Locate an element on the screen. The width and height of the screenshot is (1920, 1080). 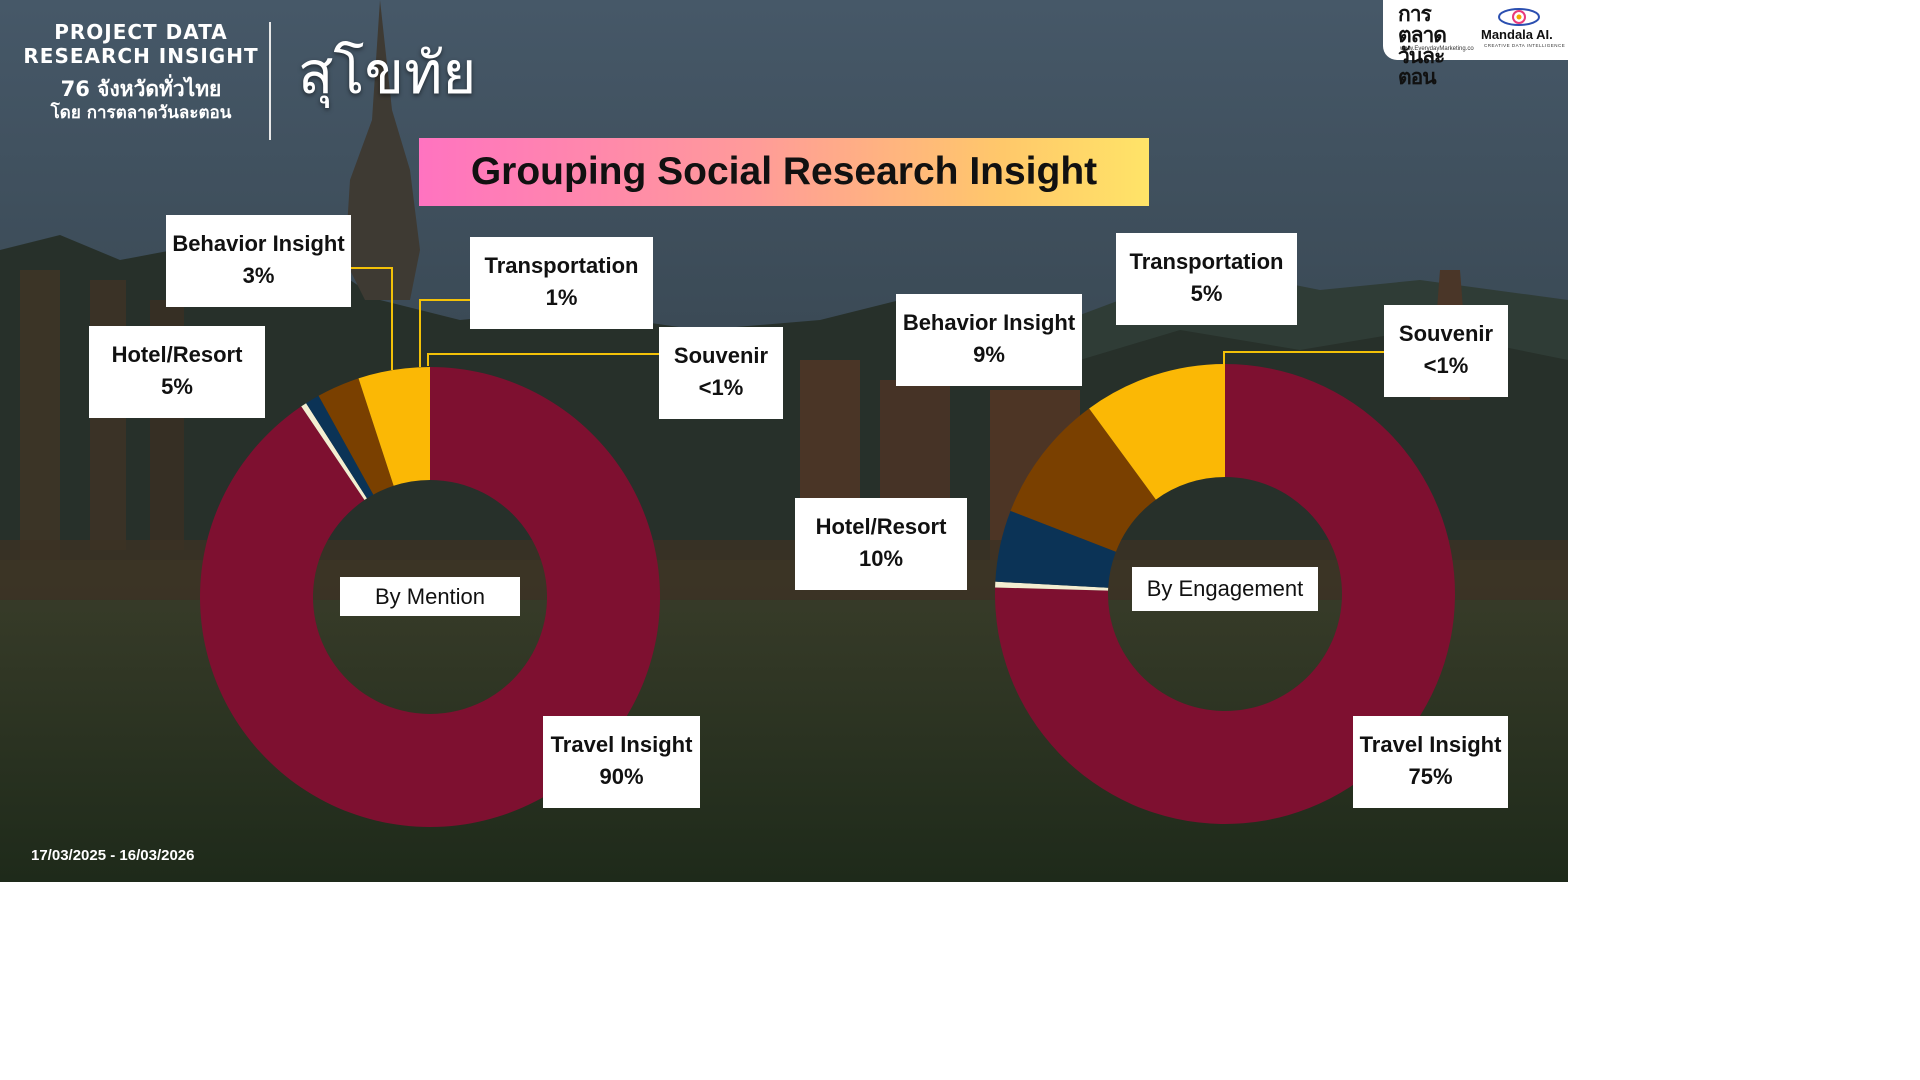
chart-2-center-label: By Engagement is located at coordinates (1225, 589).